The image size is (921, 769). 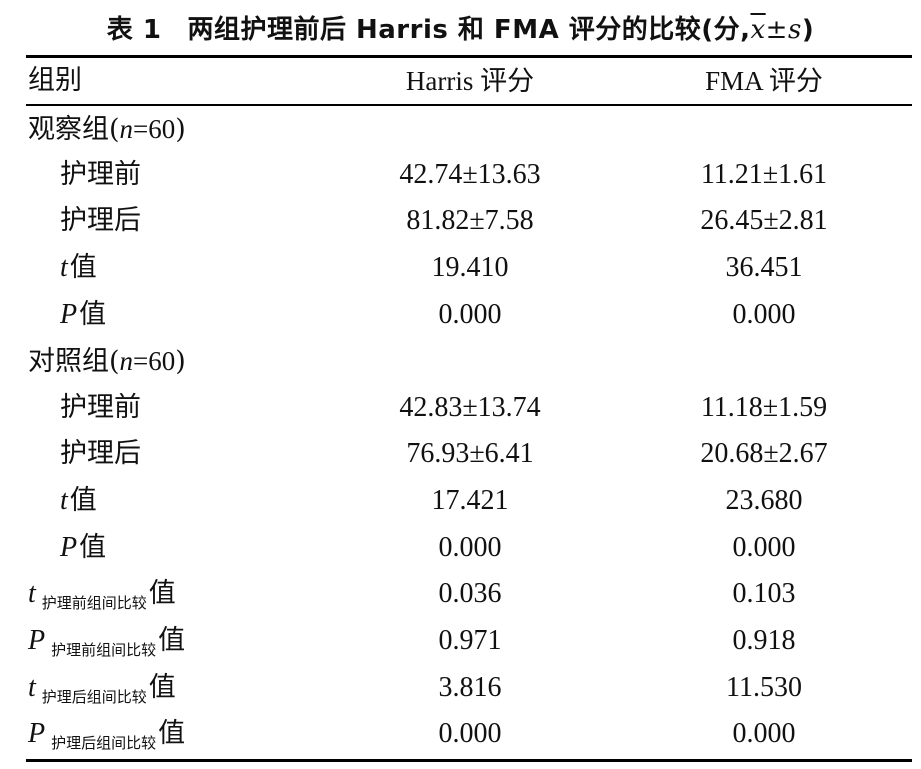 What do you see at coordinates (758, 30) in the screenshot?
I see `caption-xbar: x` at bounding box center [758, 30].